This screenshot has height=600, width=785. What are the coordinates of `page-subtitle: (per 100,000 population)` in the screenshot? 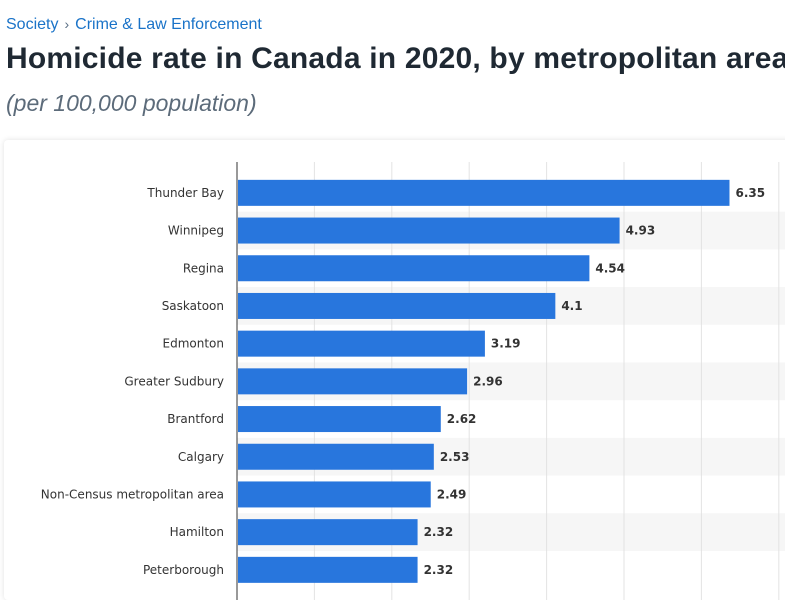 It's located at (131, 103).